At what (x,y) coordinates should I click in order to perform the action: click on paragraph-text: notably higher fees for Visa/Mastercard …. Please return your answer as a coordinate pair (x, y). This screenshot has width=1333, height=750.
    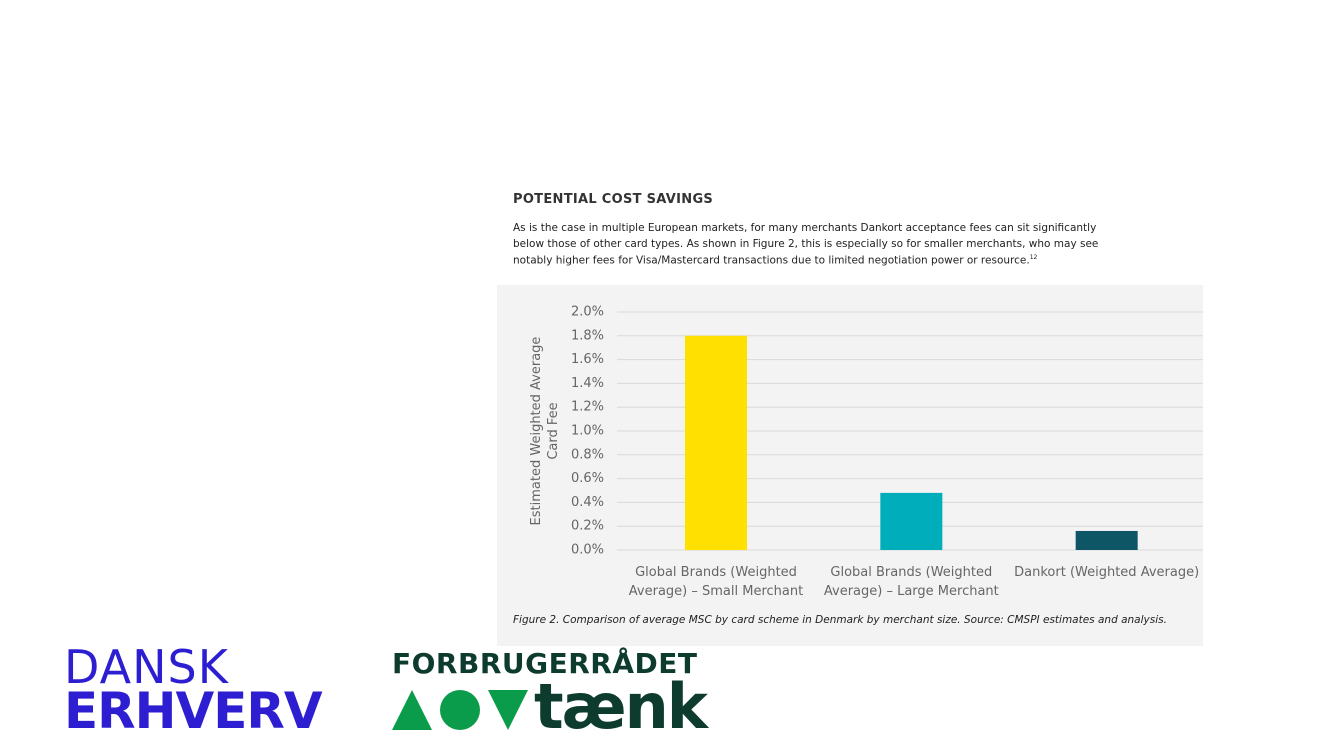
    Looking at the image, I should click on (771, 260).